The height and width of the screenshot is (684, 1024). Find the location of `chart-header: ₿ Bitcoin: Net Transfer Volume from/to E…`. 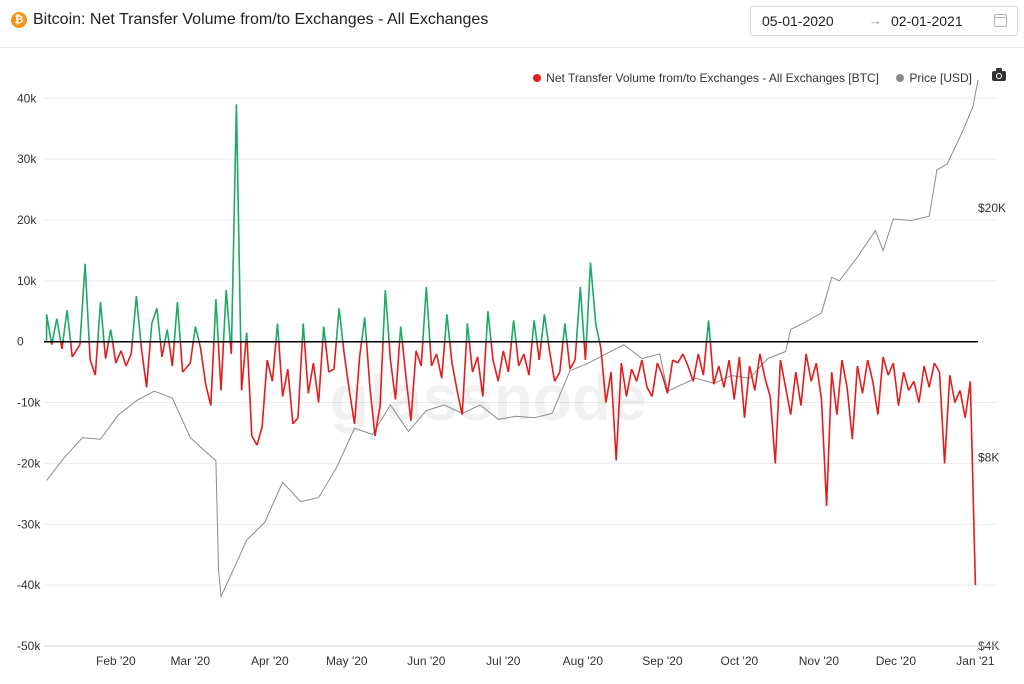

chart-header: ₿ Bitcoin: Net Transfer Volume from/to E… is located at coordinates (512, 22).